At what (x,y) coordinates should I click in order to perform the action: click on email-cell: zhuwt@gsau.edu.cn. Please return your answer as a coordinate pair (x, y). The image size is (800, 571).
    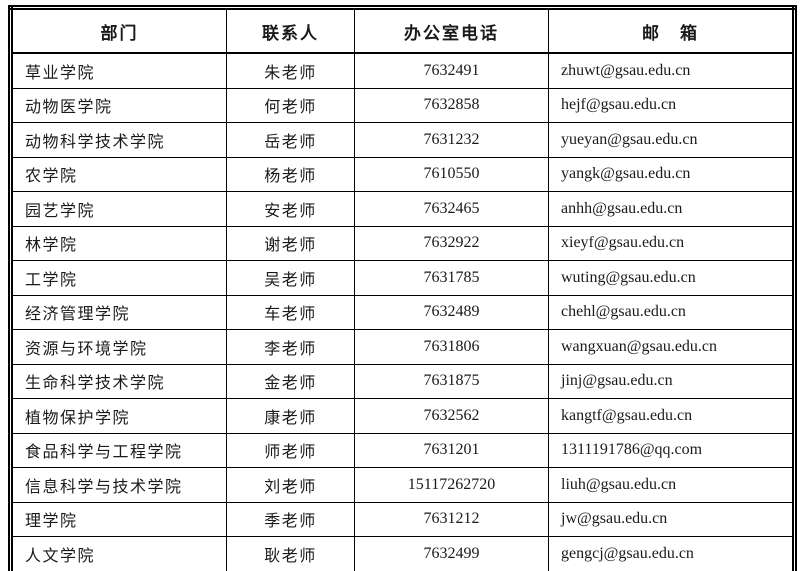
    Looking at the image, I should click on (671, 70).